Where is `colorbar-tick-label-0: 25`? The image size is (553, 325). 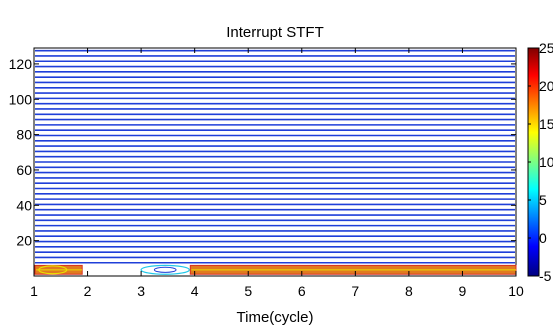
colorbar-tick-label-0: 25 is located at coordinates (546, 48).